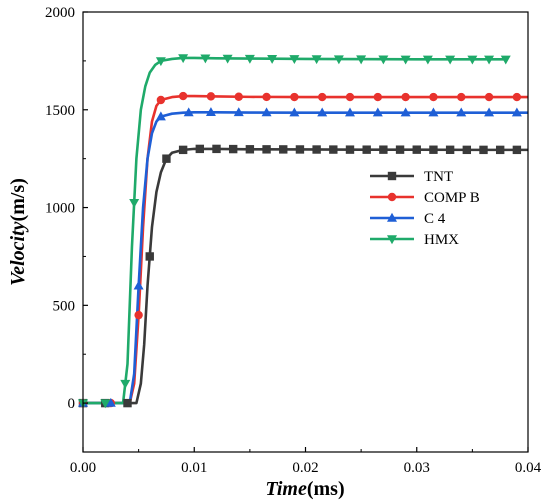 This screenshot has height=504, width=550. I want to click on legend-label: C 4, so click(435, 219).